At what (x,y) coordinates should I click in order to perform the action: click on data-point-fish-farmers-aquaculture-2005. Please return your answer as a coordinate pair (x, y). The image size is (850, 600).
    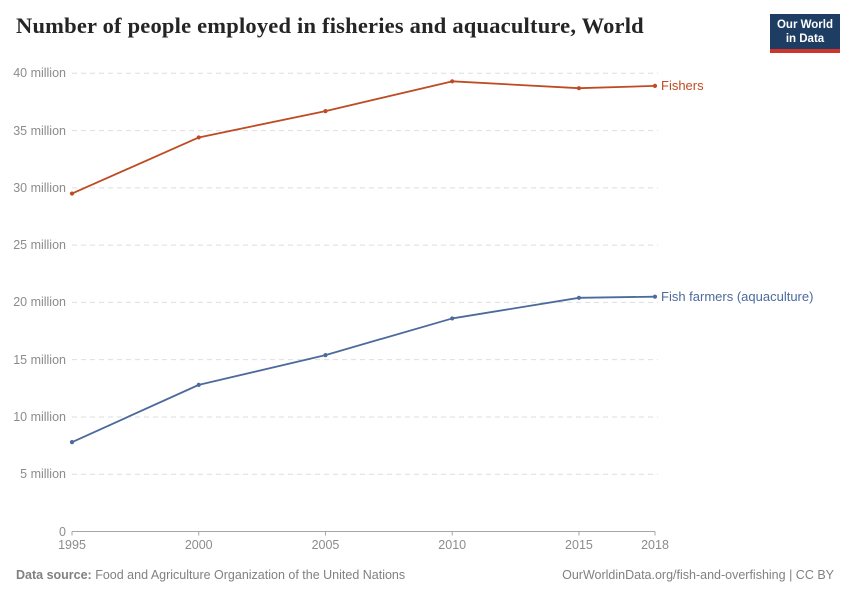
    Looking at the image, I should click on (325, 355).